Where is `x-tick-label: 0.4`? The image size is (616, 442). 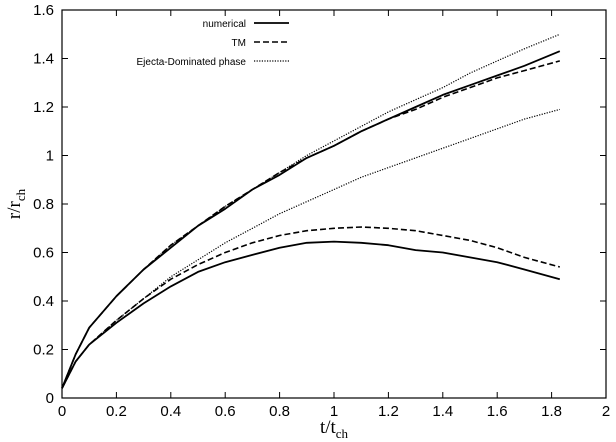 x-tick-label: 0.4 is located at coordinates (170, 411).